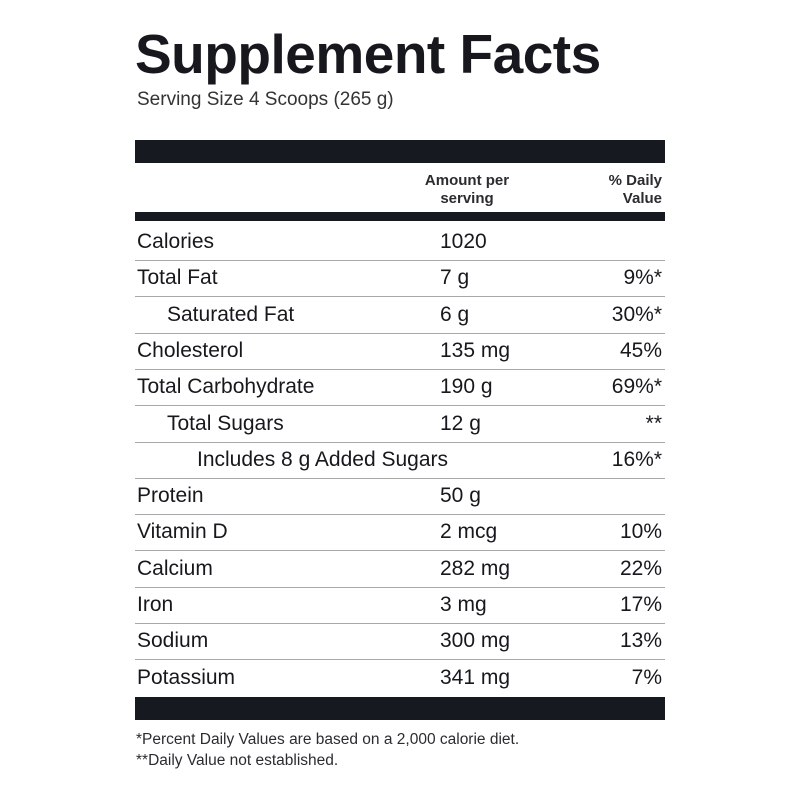 The width and height of the screenshot is (800, 800). What do you see at coordinates (231, 314) in the screenshot?
I see `nutrient-name: Saturated Fat` at bounding box center [231, 314].